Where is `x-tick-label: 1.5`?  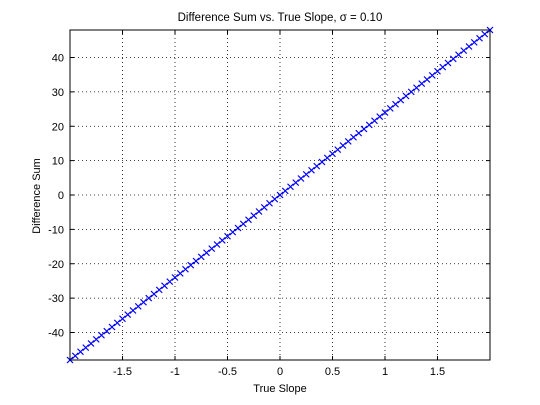
x-tick-label: 1.5 is located at coordinates (437, 372).